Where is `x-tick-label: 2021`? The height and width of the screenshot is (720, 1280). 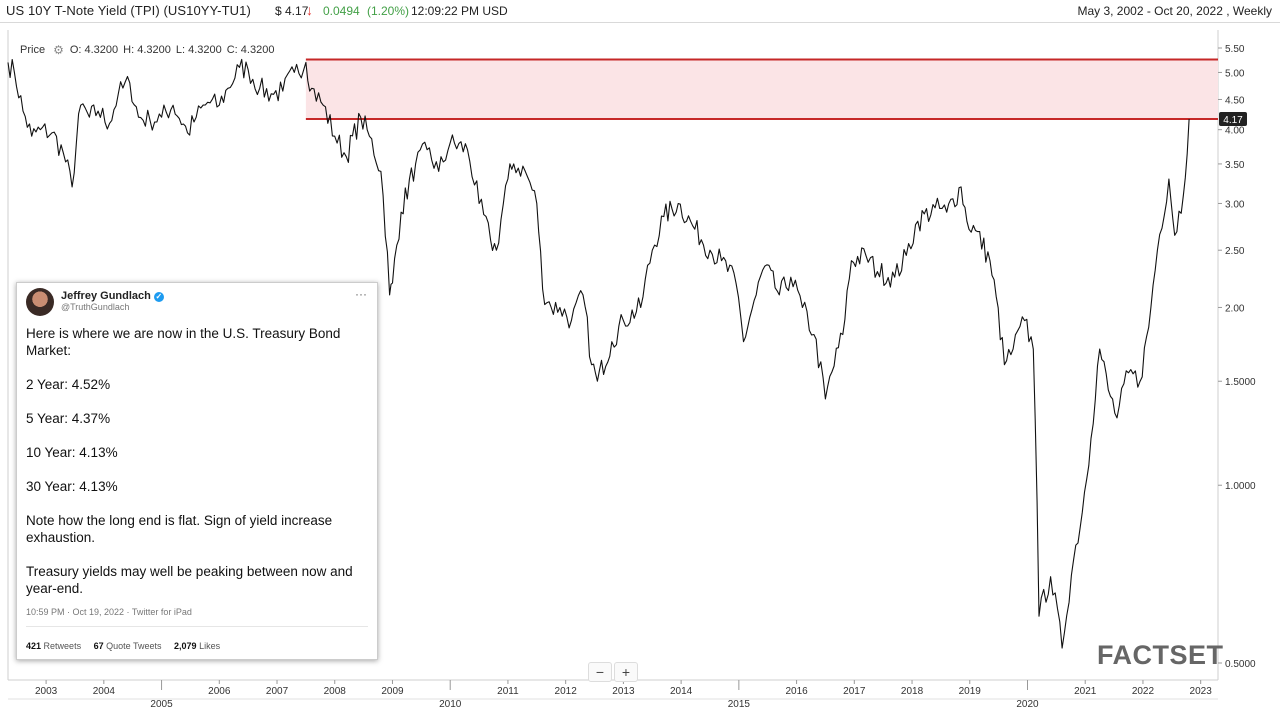 x-tick-label: 2021 is located at coordinates (1085, 691).